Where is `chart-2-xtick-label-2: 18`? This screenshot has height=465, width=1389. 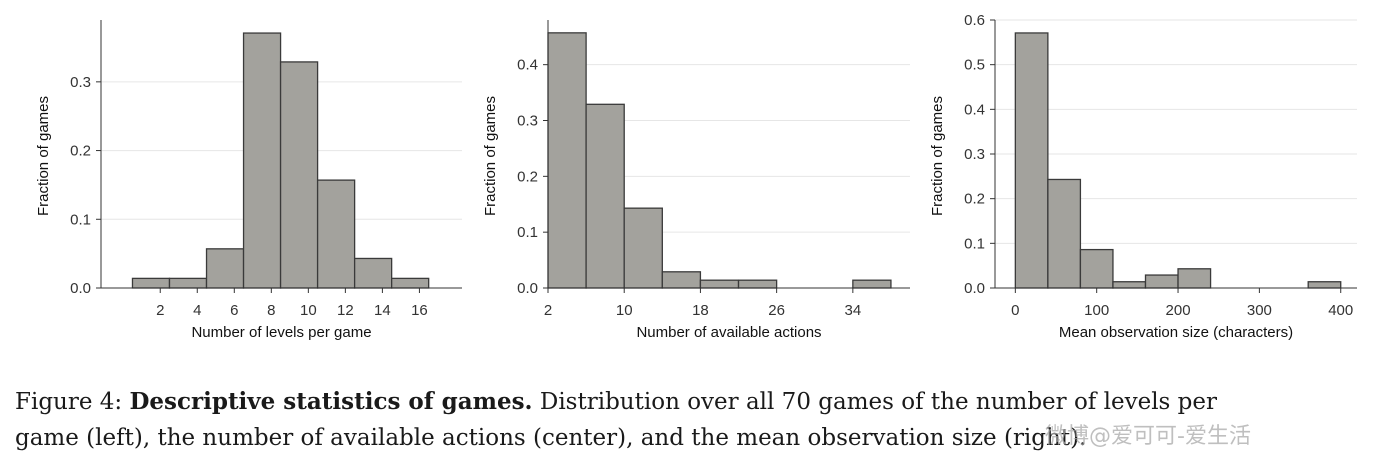 chart-2-xtick-label-2: 18 is located at coordinates (700, 310).